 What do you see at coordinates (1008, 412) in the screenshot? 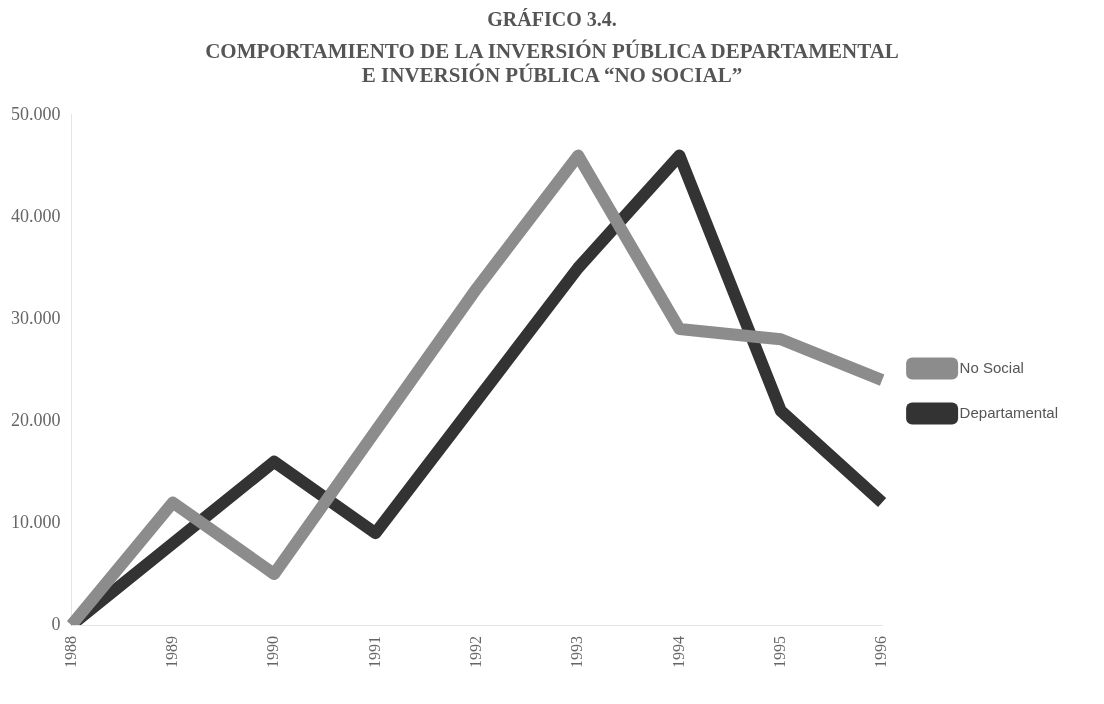
I see `legend-label: Departamental` at bounding box center [1008, 412].